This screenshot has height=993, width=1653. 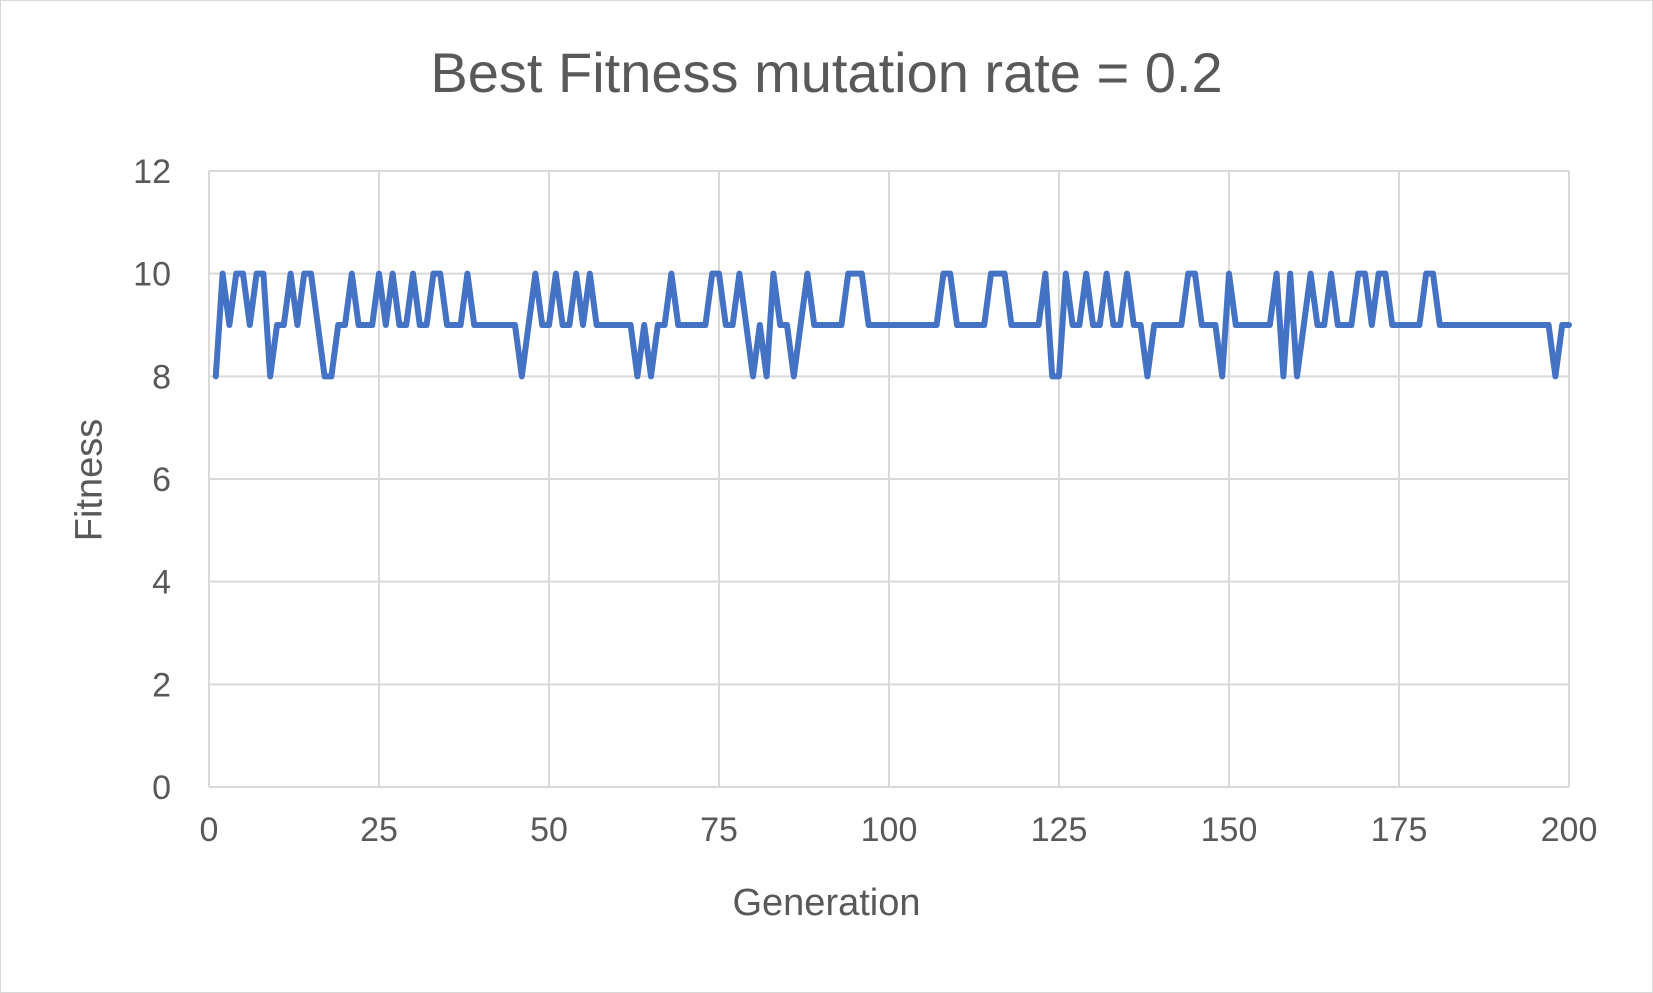 What do you see at coordinates (1059, 830) in the screenshot?
I see `x-tick-label: 125` at bounding box center [1059, 830].